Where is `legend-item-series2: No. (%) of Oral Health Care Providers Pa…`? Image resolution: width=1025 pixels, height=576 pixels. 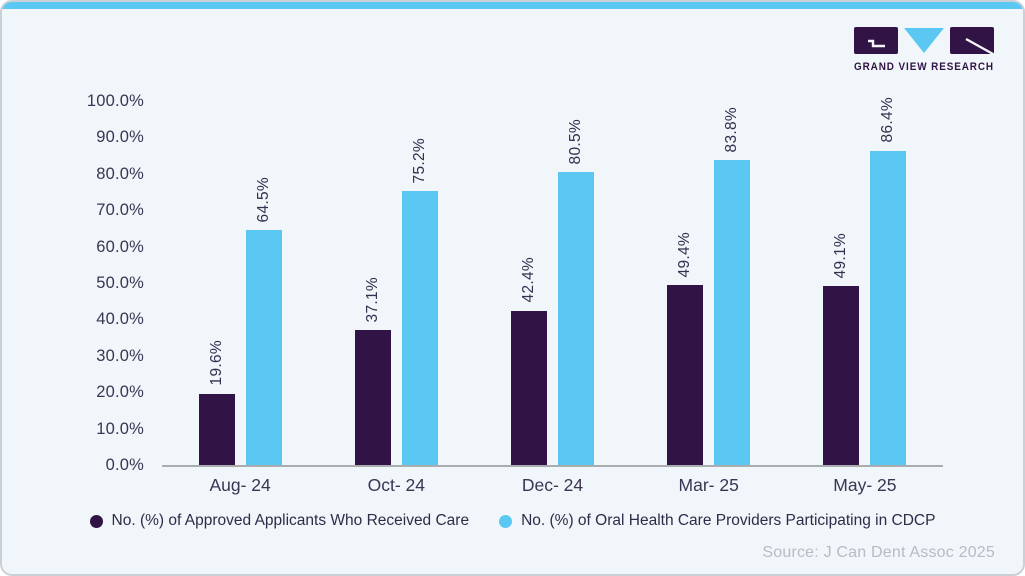 legend-item-series2: No. (%) of Oral Health Care Providers Pa… is located at coordinates (717, 521).